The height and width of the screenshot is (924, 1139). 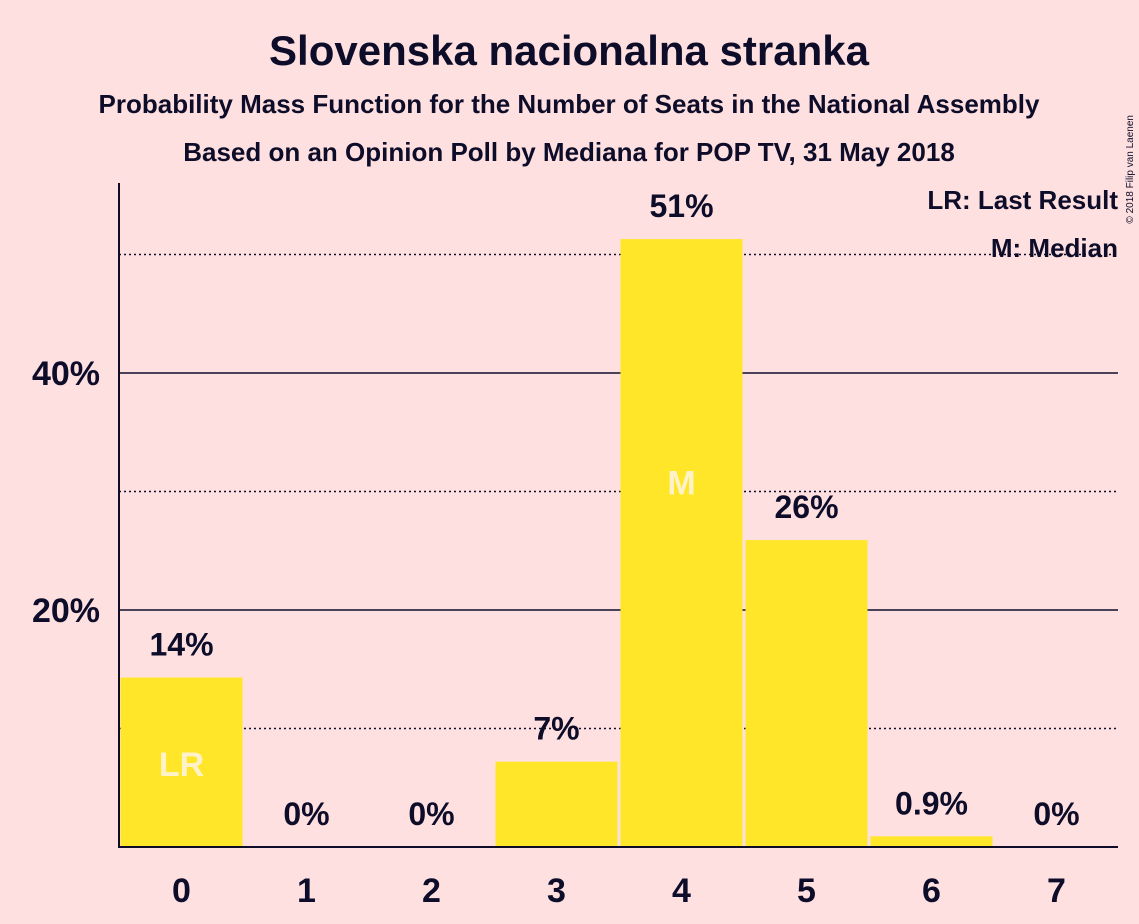 I want to click on x-tick-label: 5, so click(x=806, y=891).